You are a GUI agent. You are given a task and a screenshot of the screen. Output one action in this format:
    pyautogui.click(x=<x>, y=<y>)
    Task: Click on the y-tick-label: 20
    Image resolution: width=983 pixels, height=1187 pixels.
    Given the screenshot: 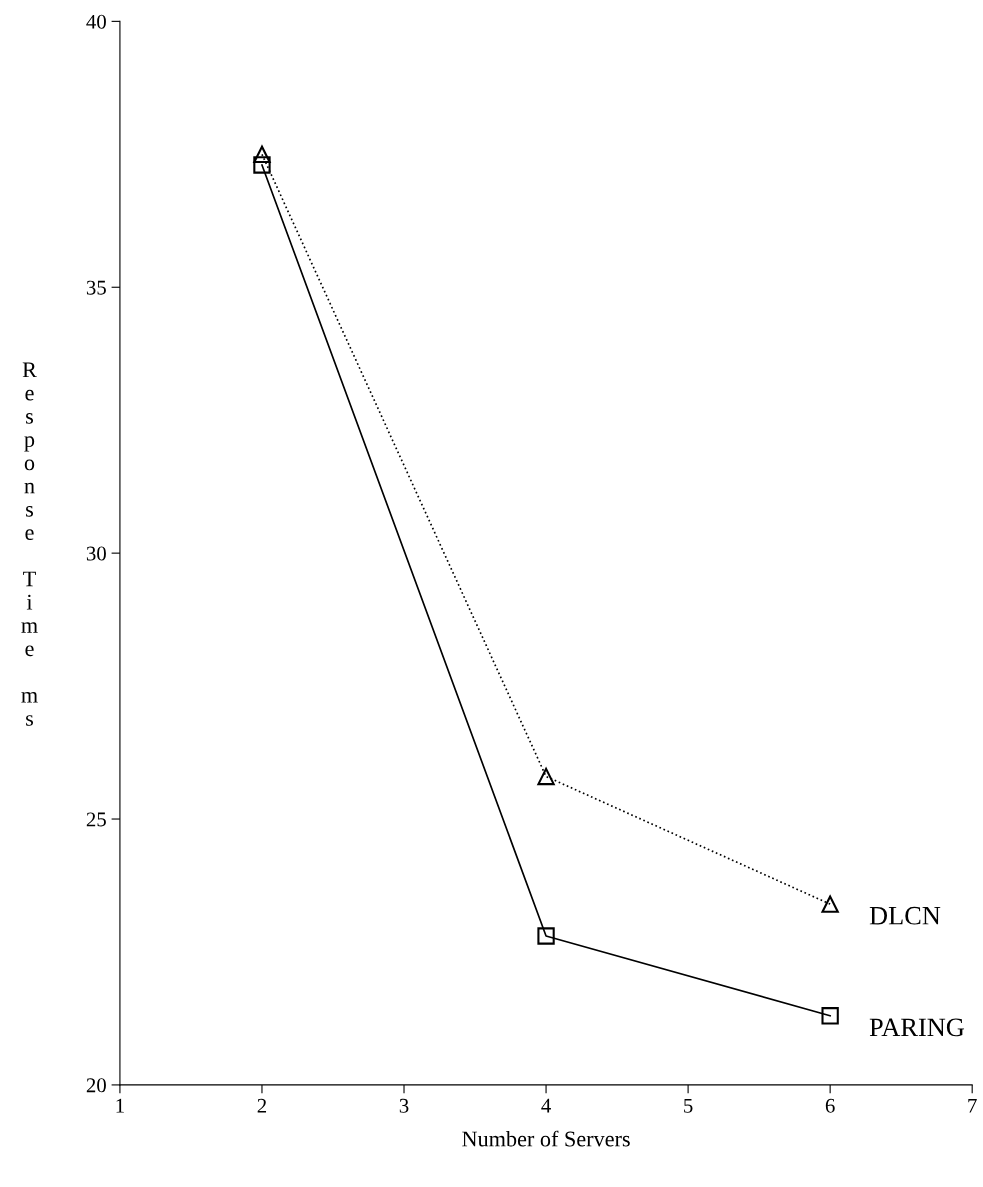 What is the action you would take?
    pyautogui.click(x=96, y=1085)
    